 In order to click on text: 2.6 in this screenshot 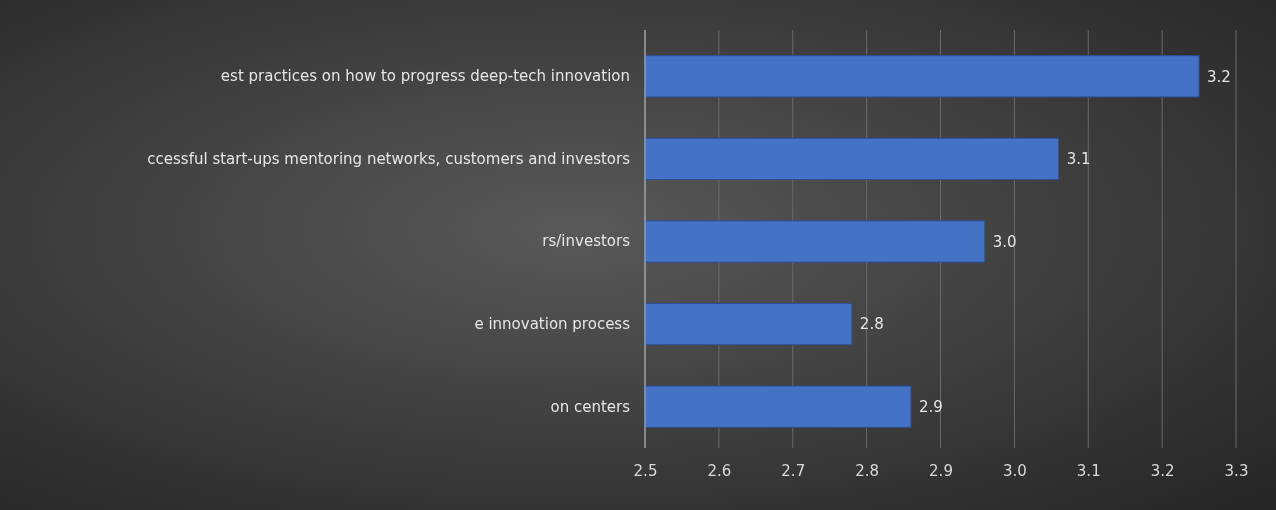, I will do `click(719, 471)`.